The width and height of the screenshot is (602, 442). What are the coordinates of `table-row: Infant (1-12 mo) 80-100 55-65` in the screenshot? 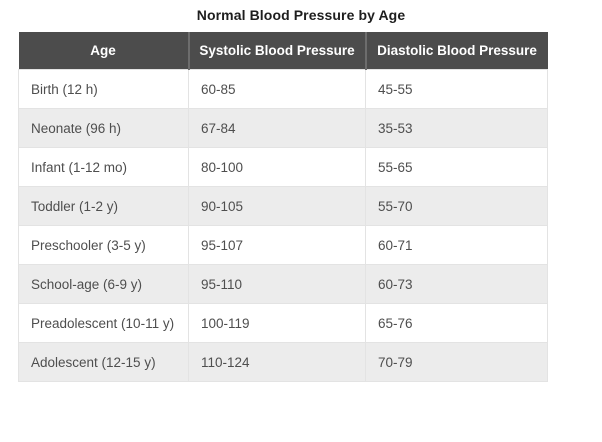 It's located at (283, 167).